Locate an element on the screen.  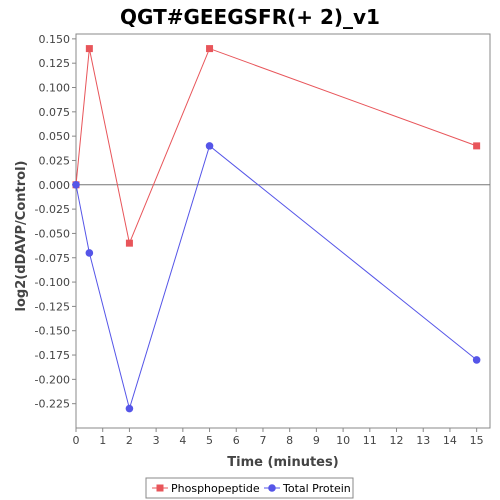
y-tick-label: 0.100 is located at coordinates (55, 88).